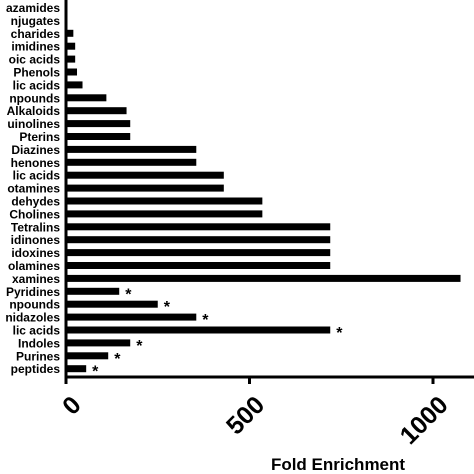 This screenshot has width=474, height=474. I want to click on x-tick-label: 500, so click(245, 415).